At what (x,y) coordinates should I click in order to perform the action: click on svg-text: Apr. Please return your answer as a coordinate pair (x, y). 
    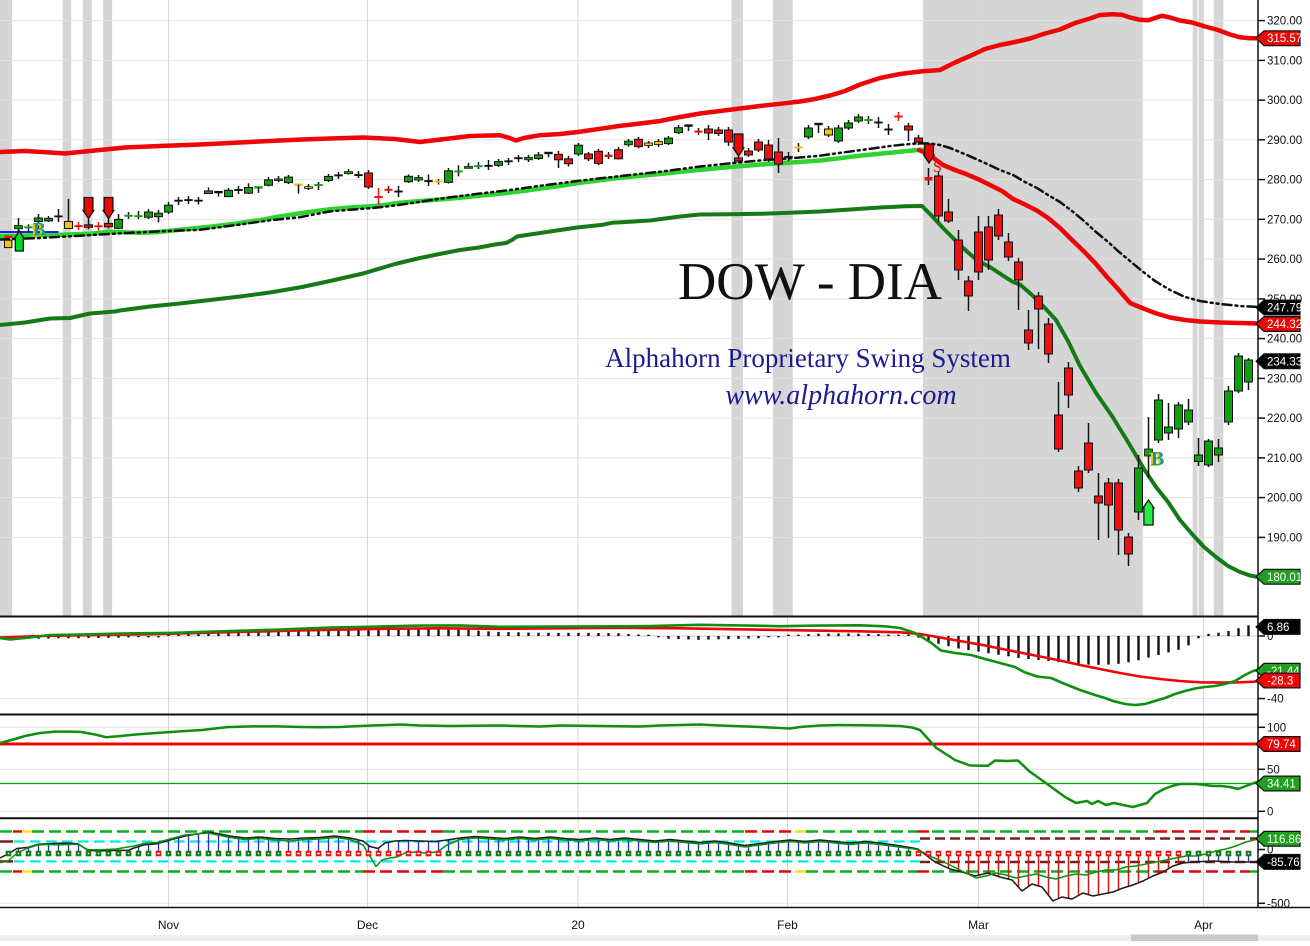
    Looking at the image, I should click on (1203, 925).